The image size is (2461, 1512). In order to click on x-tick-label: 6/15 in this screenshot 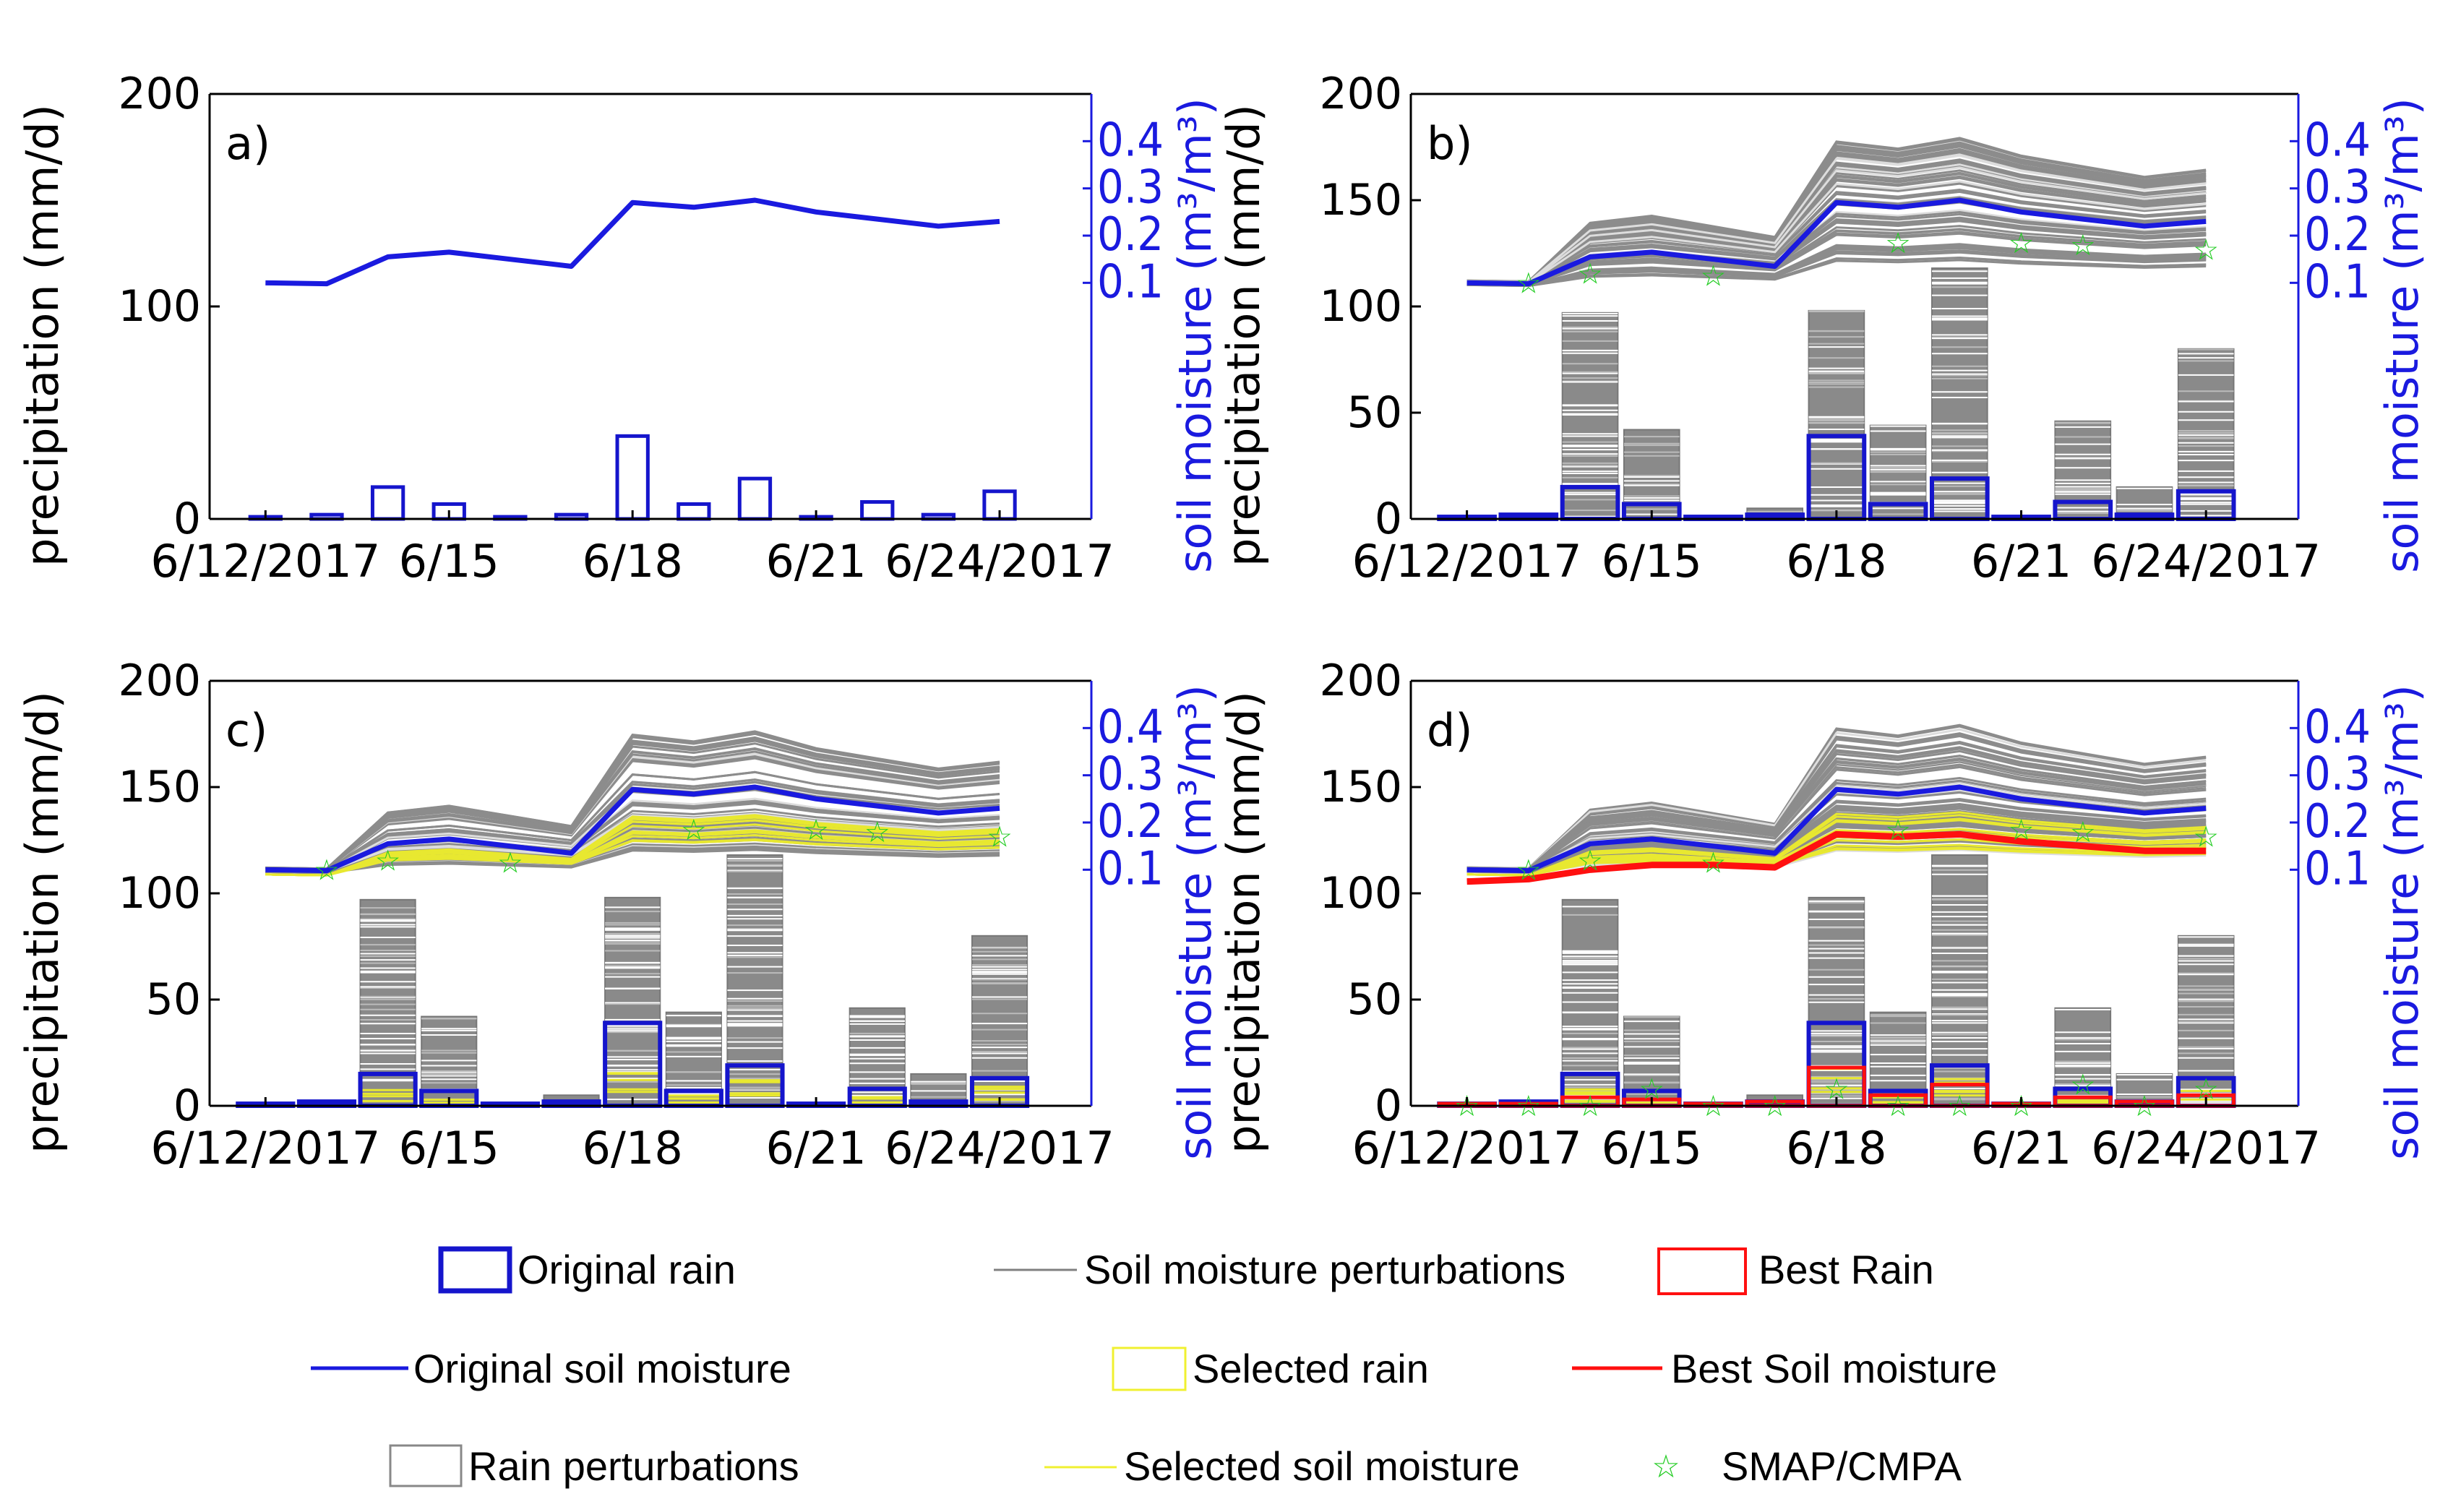, I will do `click(449, 1148)`.